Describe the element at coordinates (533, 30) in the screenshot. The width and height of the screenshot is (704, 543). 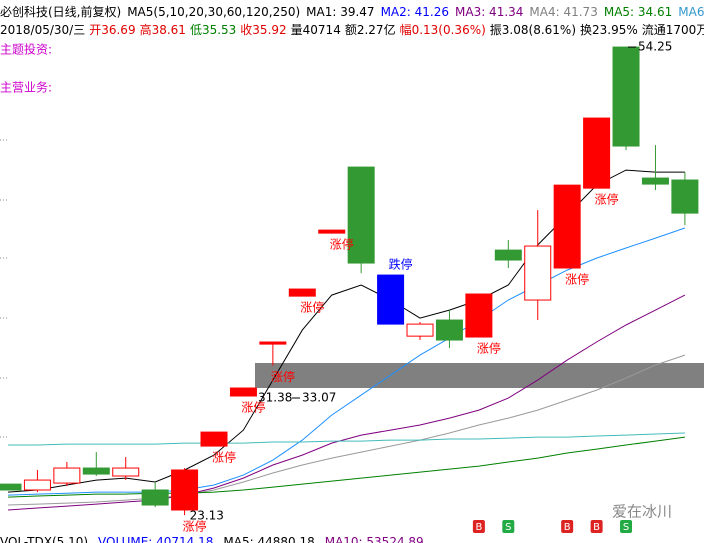
I see `quote-item: 振3.08(8.61%)` at that location.